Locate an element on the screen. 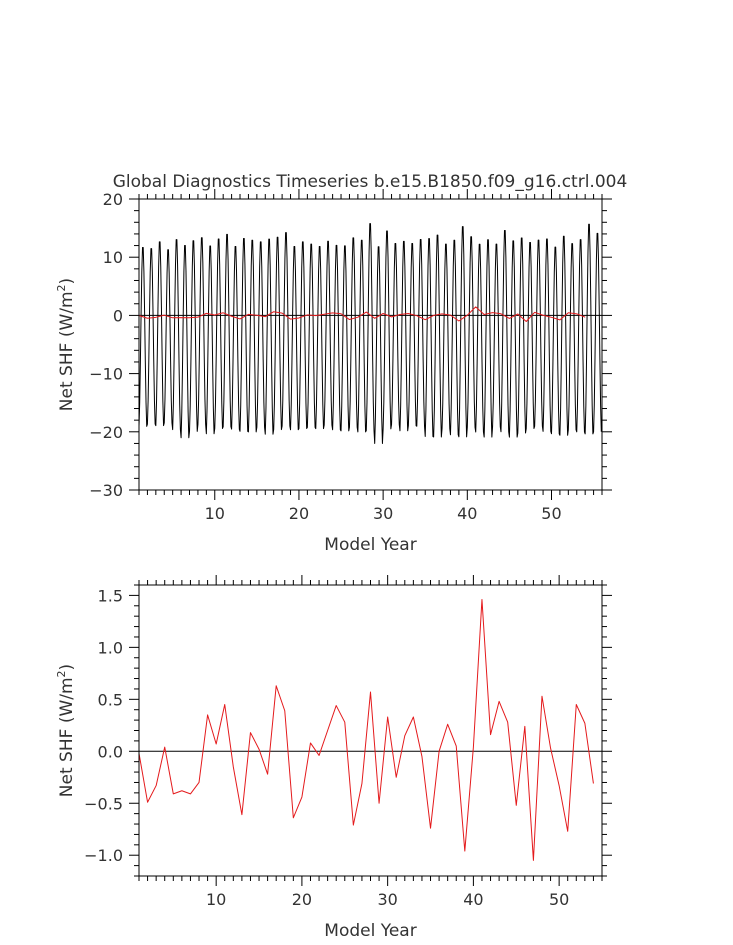 The width and height of the screenshot is (733, 945). monthly-series-line is located at coordinates (370, 333).